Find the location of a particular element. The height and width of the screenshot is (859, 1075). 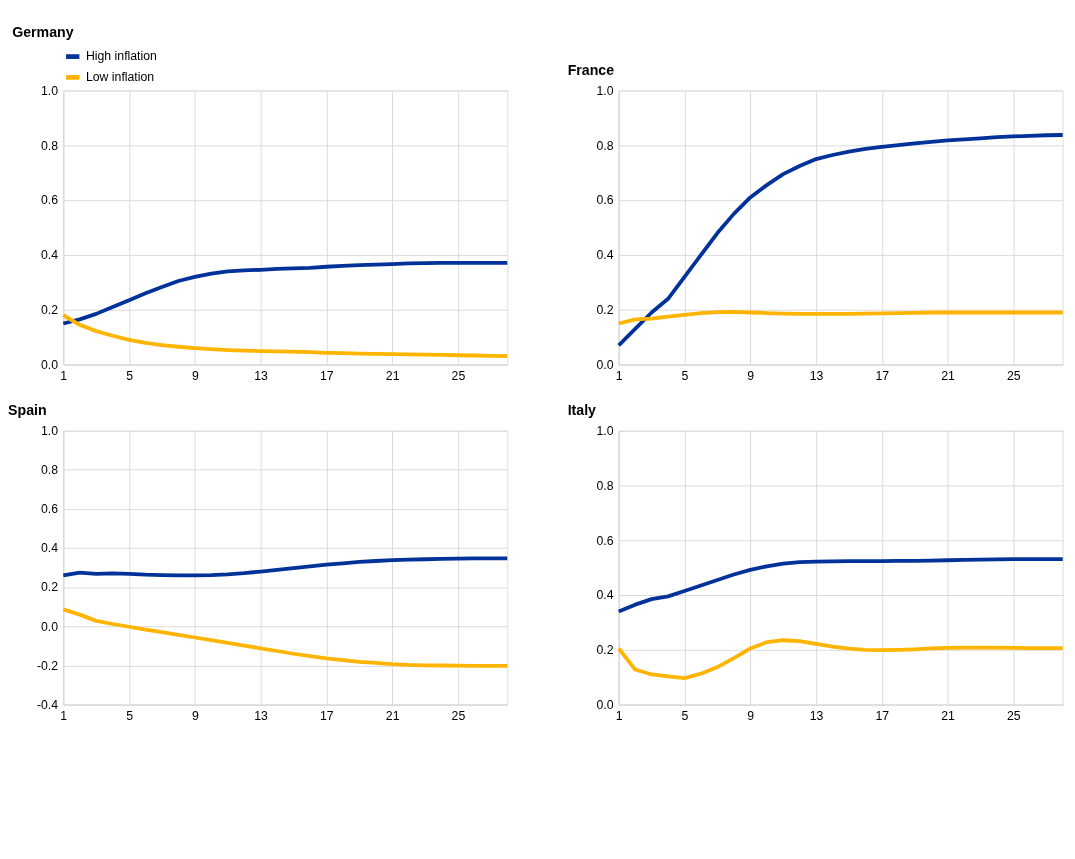

y-tick-label: -0.2 is located at coordinates (47, 665).